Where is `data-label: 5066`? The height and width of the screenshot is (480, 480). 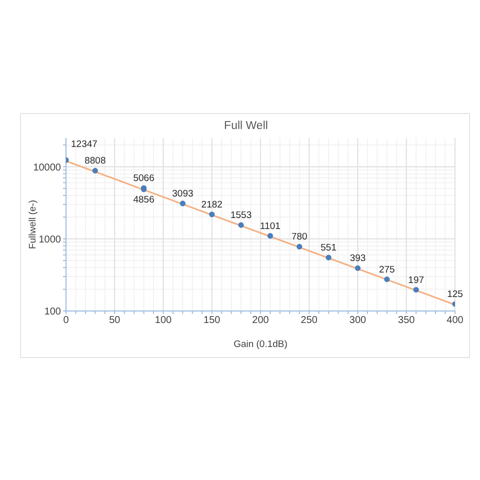
data-label: 5066 is located at coordinates (143, 178).